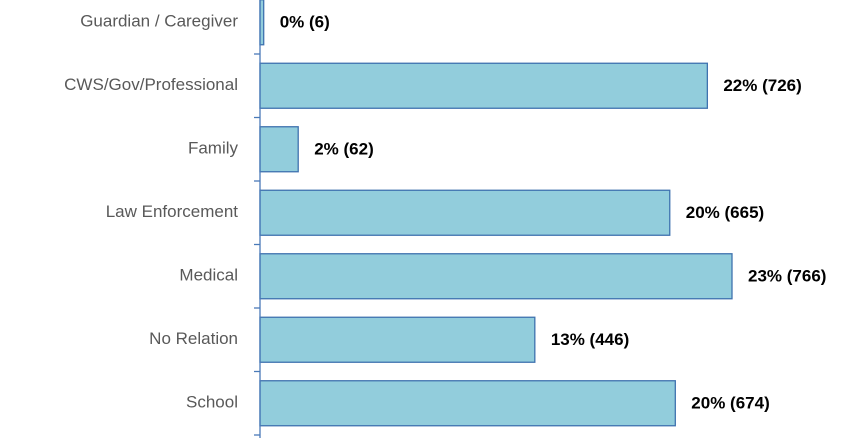  What do you see at coordinates (344, 149) in the screenshot?
I see `value-label: 2% (62)` at bounding box center [344, 149].